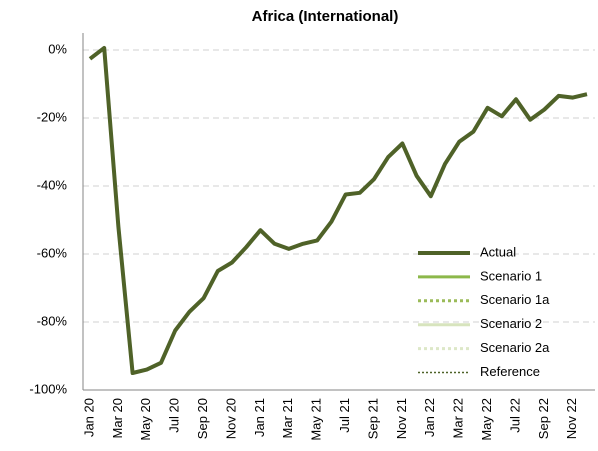 Image resolution: width=598 pixels, height=451 pixels. Describe the element at coordinates (543, 418) in the screenshot. I see `x-tick-label: Sep 22` at that location.